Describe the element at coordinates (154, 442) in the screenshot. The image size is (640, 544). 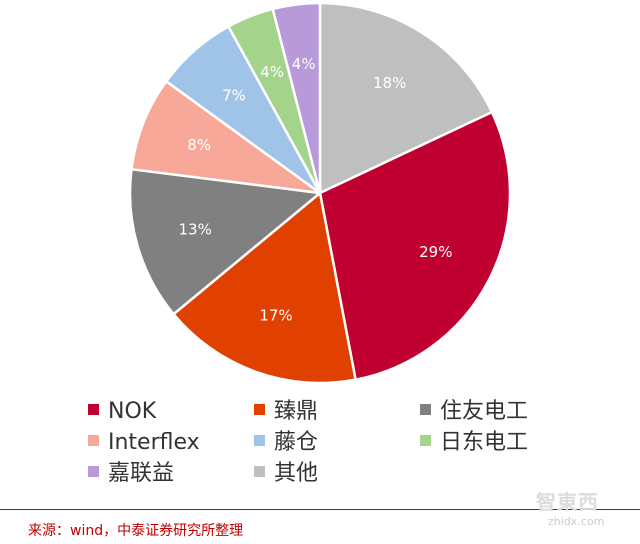
I see `legend-label-1-0: Interflex` at that location.